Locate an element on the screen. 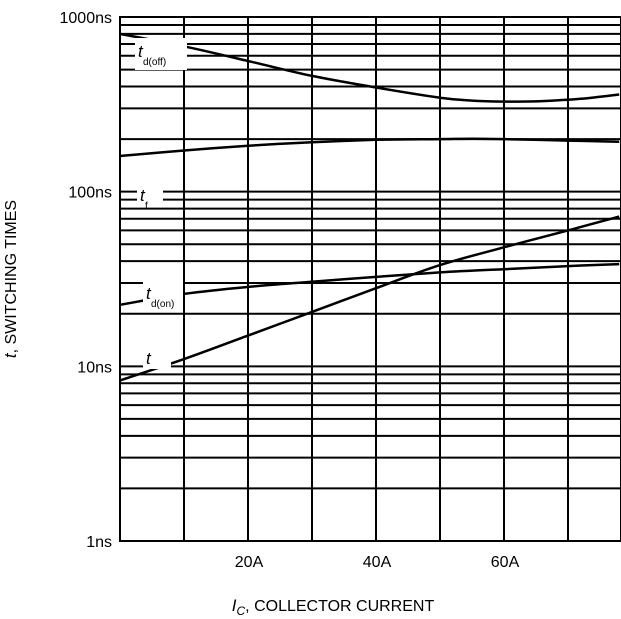 This screenshot has height=619, width=621. td-off-label-subscript: d(off) is located at coordinates (154, 62).